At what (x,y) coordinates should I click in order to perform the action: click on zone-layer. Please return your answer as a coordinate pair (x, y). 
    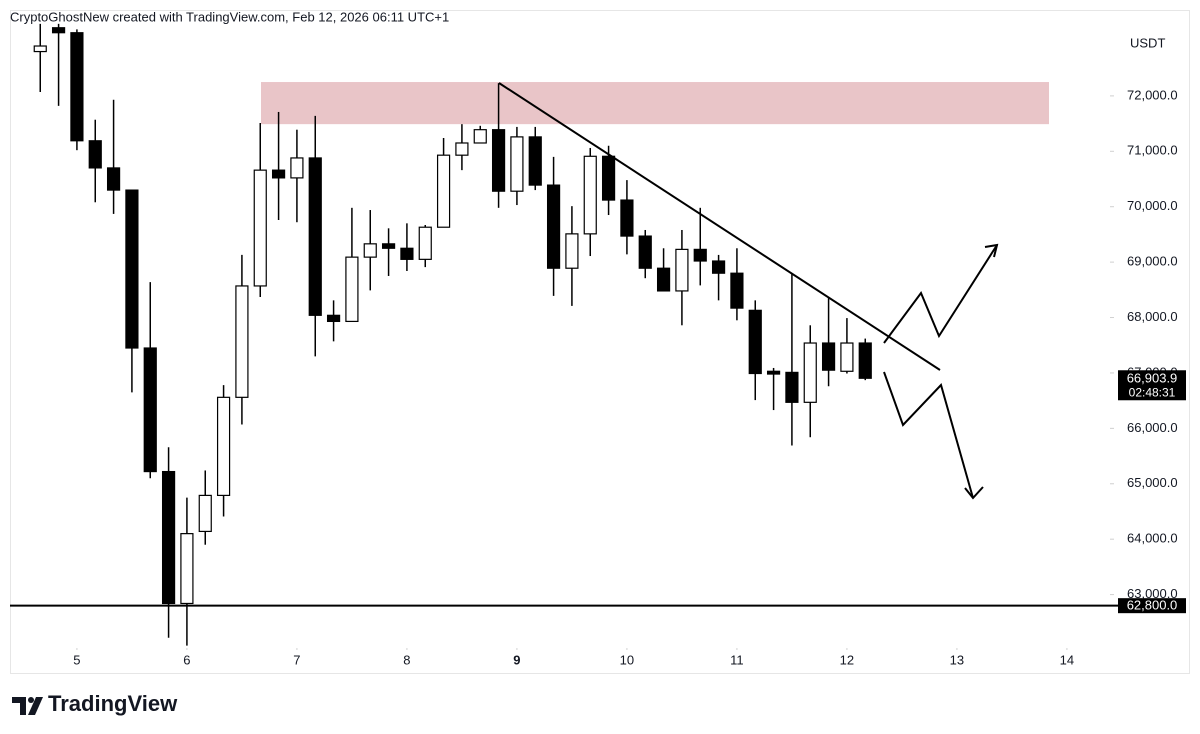
    Looking at the image, I should click on (655, 103).